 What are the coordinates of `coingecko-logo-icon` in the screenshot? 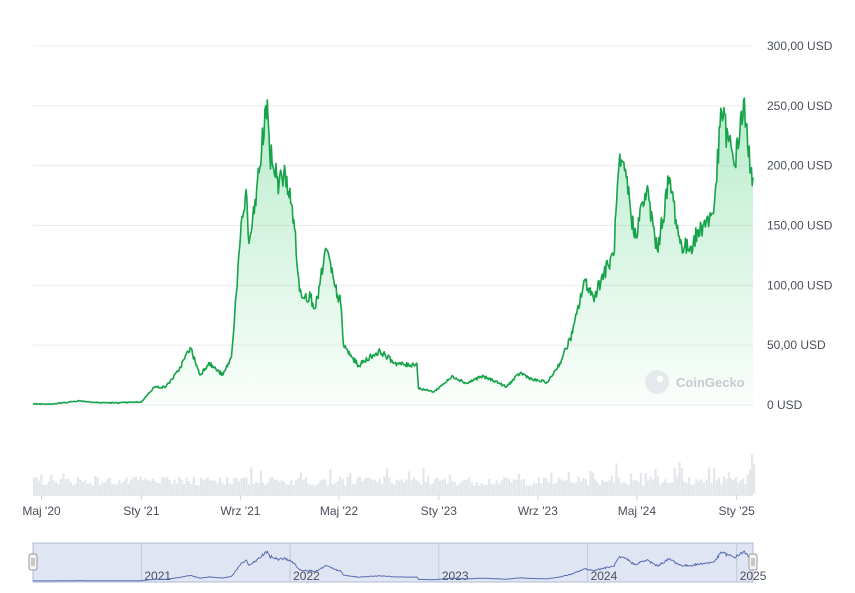 It's located at (657, 382).